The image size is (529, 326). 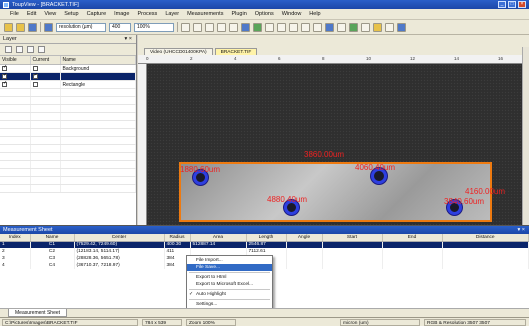 I want to click on measurement-label: 4060.40um, so click(x=375, y=167).